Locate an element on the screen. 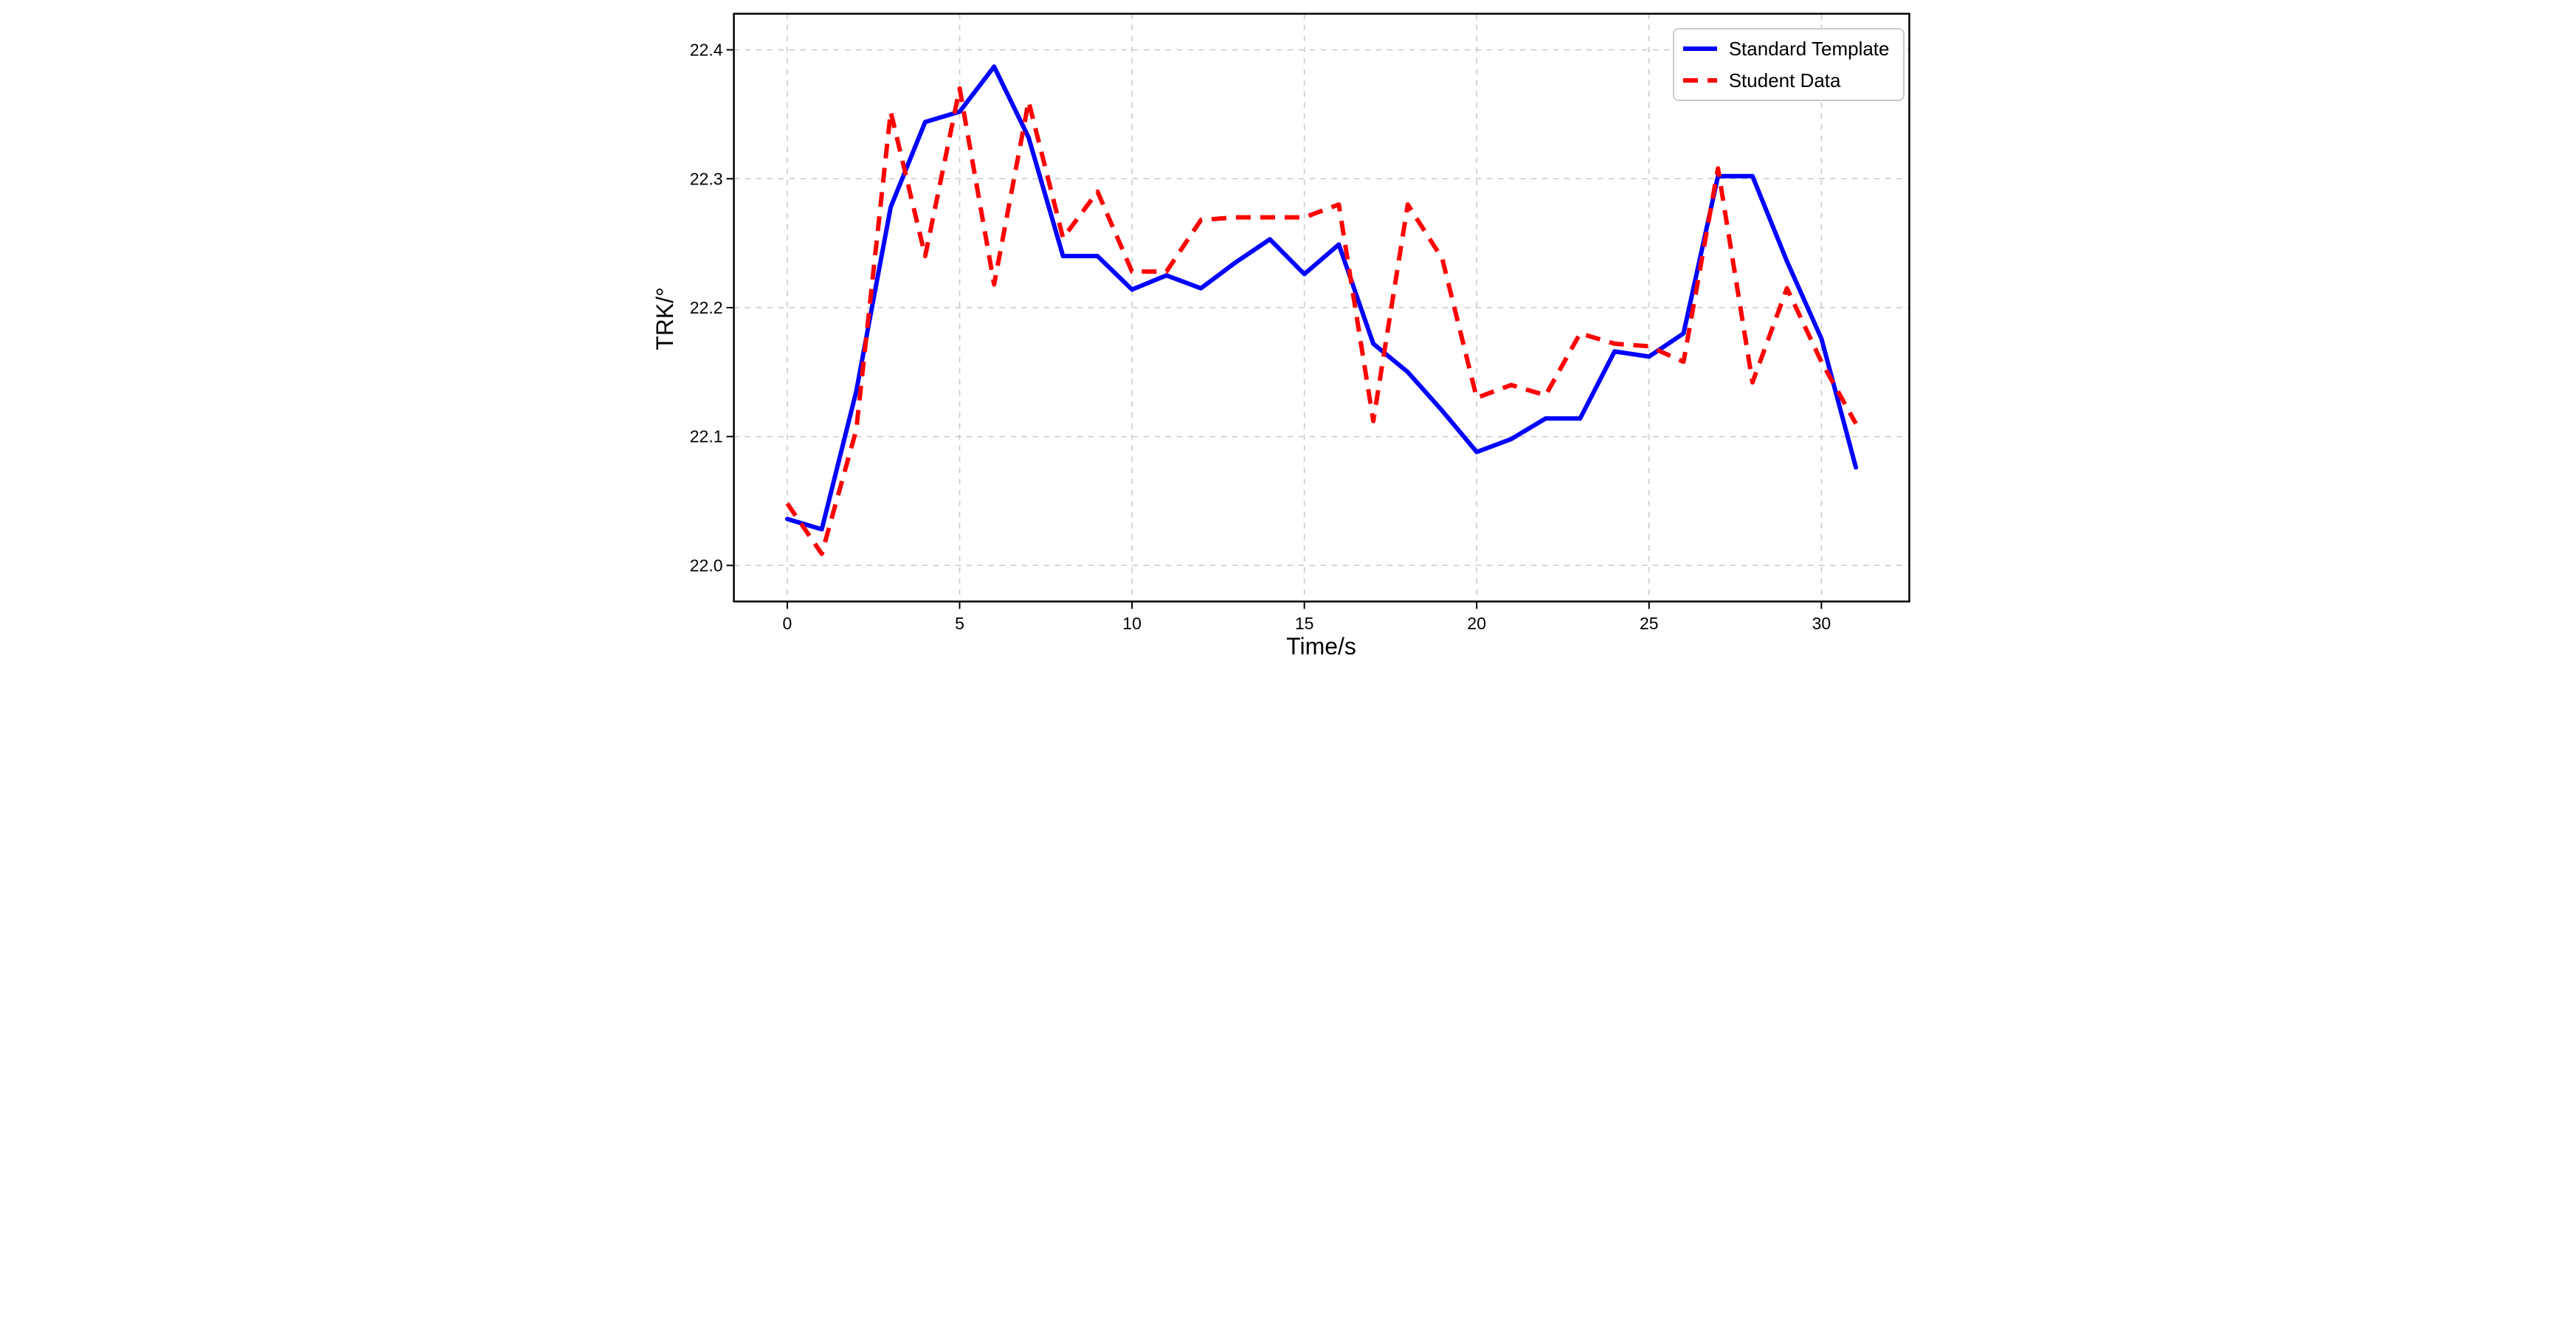 This screenshot has width=2576, height=1336. x-axis-label: Time/s is located at coordinates (1321, 646).